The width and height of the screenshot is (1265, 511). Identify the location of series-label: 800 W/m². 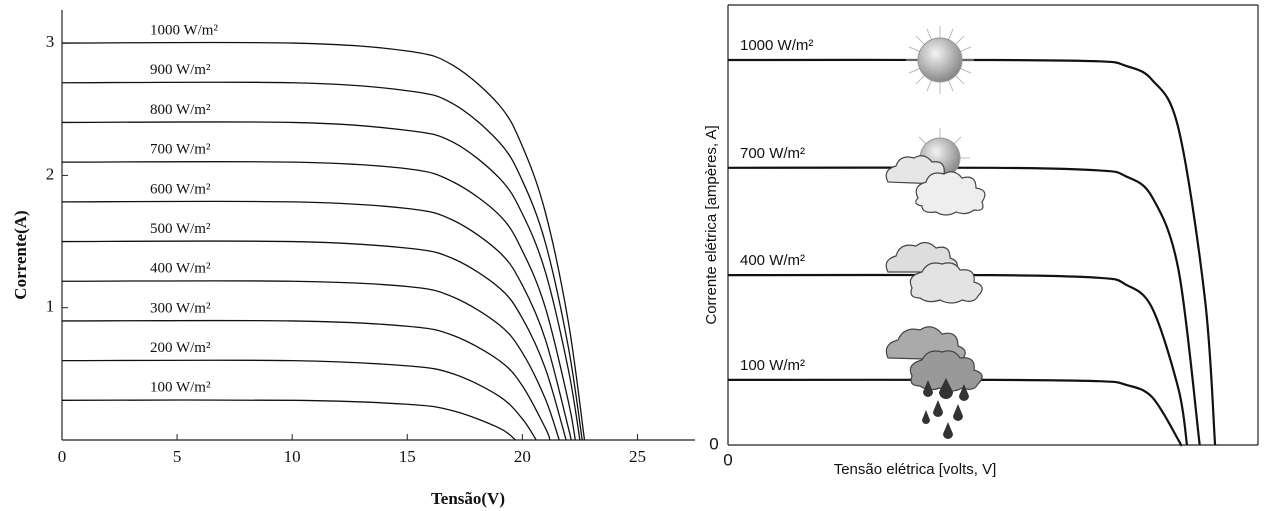
(180, 110).